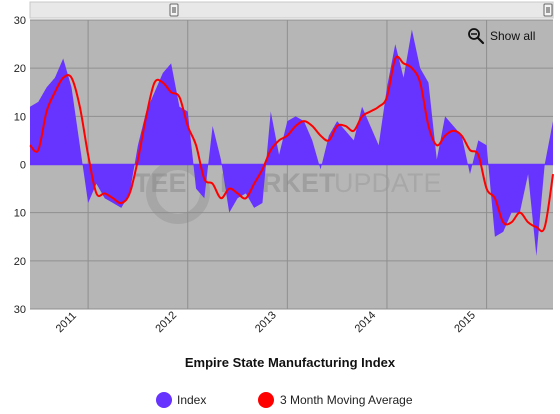  I want to click on x-tick-label: 2014, so click(366, 322).